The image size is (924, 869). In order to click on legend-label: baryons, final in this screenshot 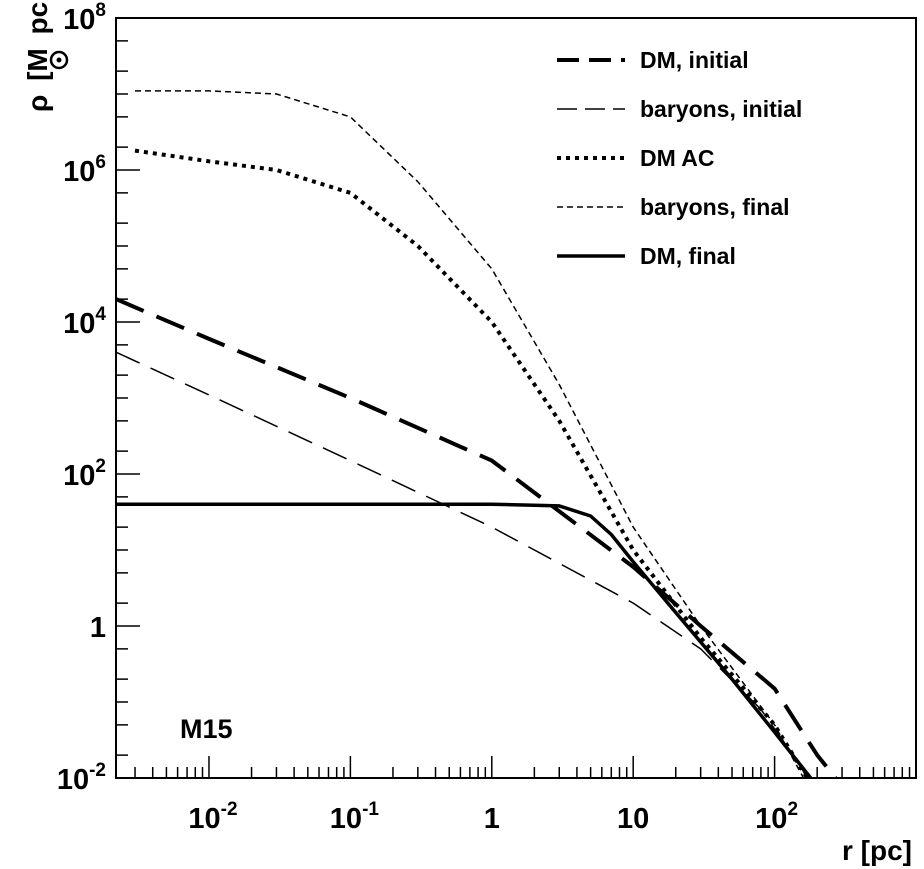, I will do `click(715, 207)`.